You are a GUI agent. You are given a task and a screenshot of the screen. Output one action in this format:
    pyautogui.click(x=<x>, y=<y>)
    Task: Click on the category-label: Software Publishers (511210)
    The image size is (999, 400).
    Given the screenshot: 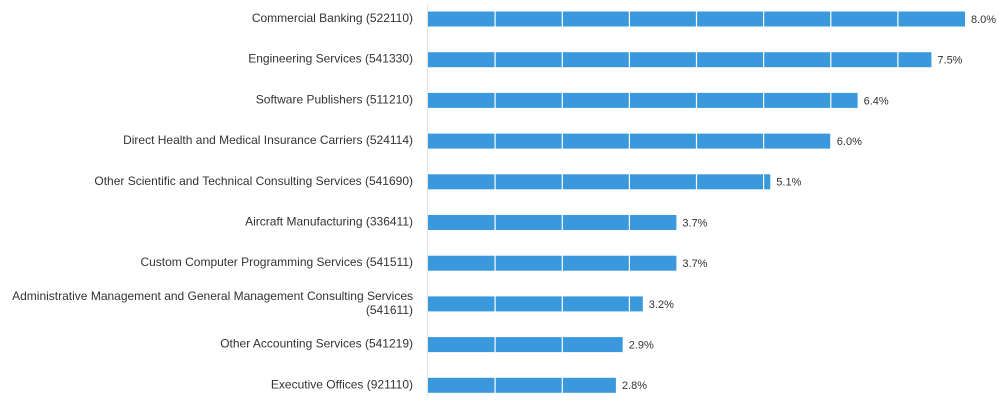 What is the action you would take?
    pyautogui.click(x=334, y=100)
    